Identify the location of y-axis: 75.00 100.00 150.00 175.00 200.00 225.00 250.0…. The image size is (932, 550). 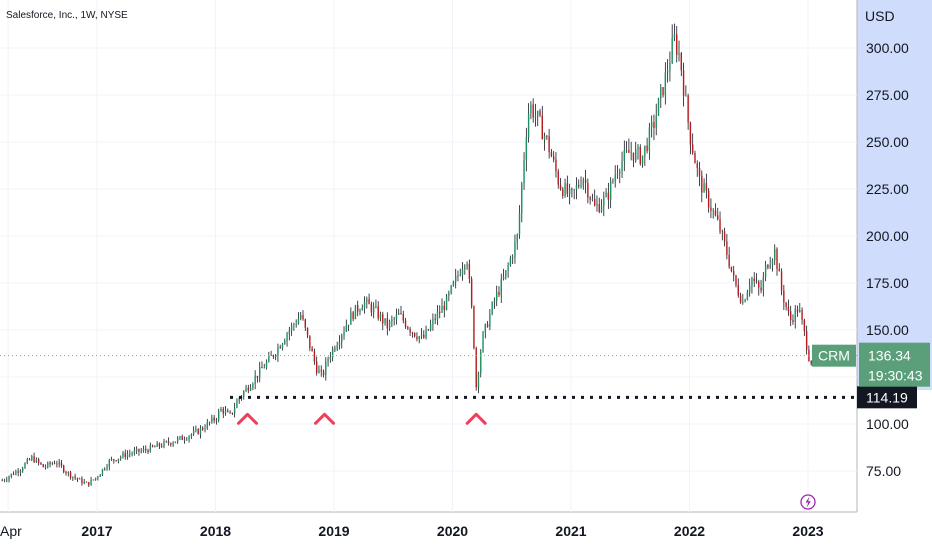
(887, 259).